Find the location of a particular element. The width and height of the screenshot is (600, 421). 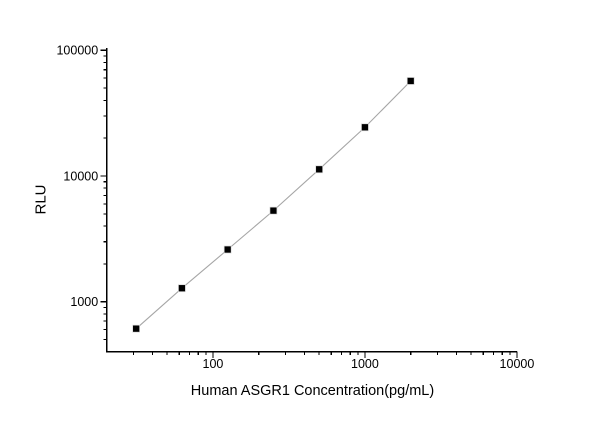

y-axis-tick-label: 100000 is located at coordinates (77, 51).